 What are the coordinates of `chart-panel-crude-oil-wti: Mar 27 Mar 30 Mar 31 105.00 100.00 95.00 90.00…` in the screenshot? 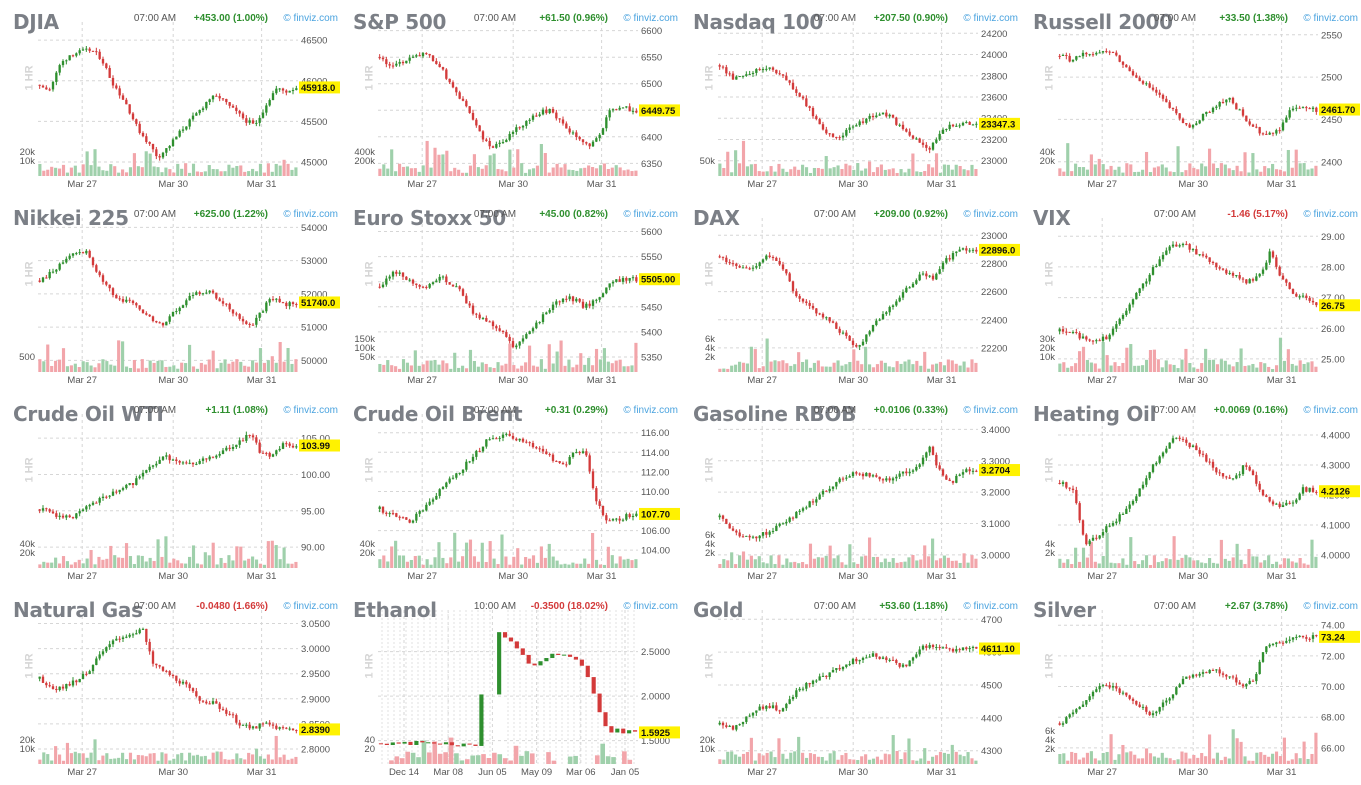 It's located at (170, 490).